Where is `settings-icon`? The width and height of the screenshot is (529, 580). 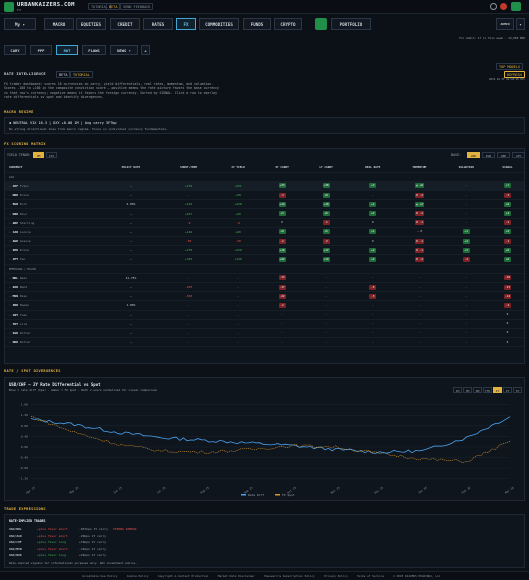 settings-icon is located at coordinates (493, 6).